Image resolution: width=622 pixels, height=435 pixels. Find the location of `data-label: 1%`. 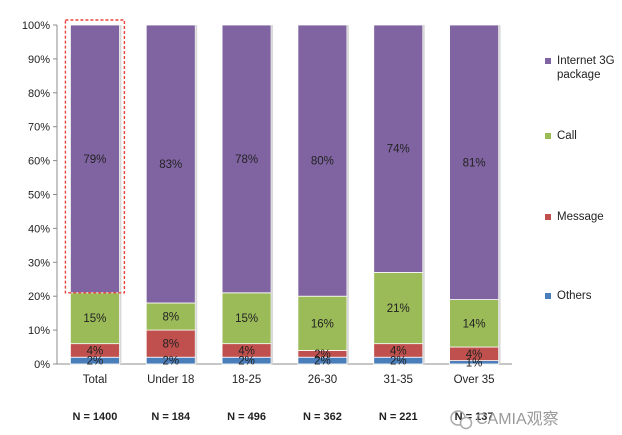

data-label: 1% is located at coordinates (474, 363).